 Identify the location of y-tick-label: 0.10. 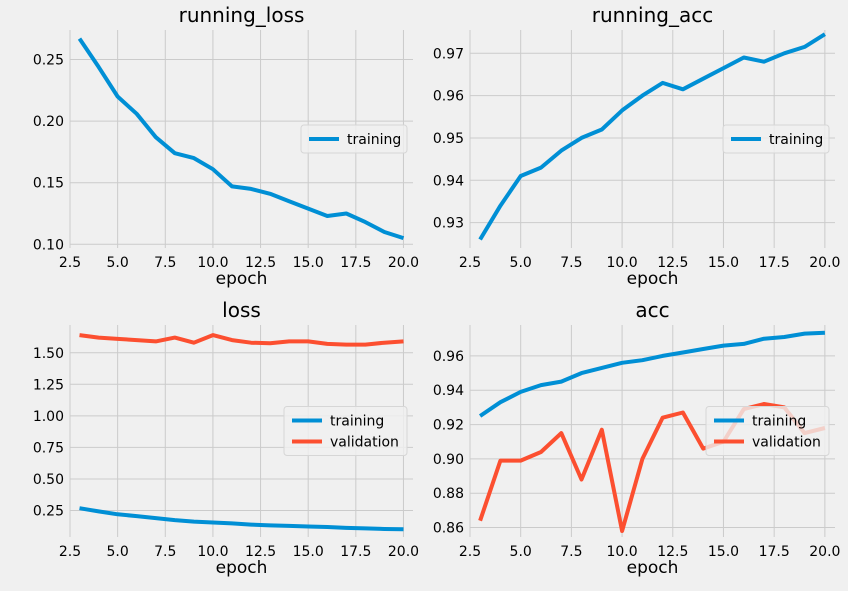
(48, 245).